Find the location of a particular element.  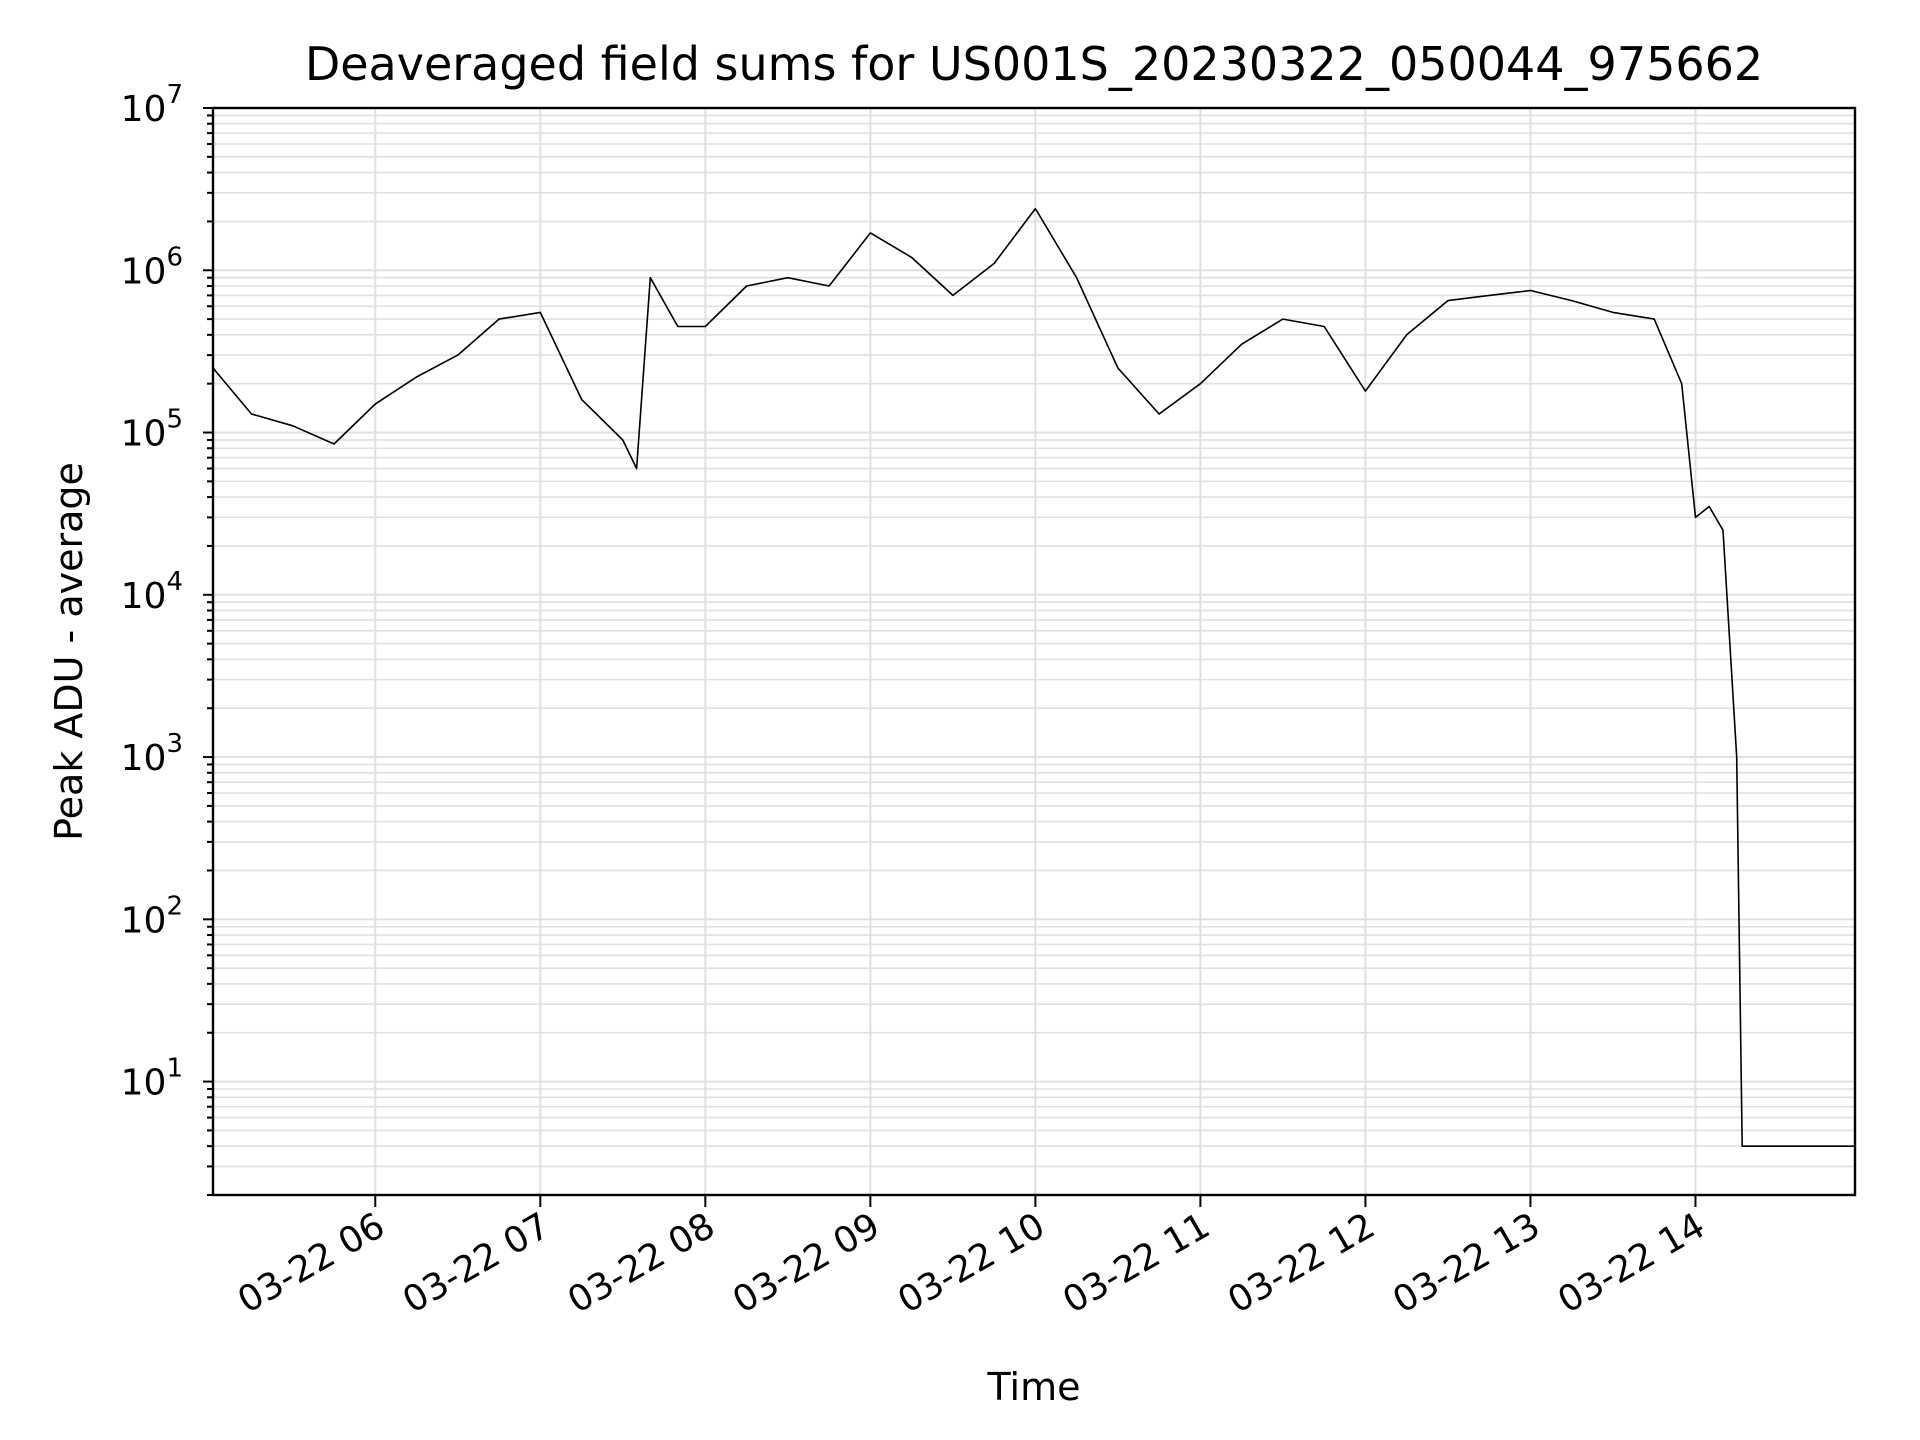

y-tick-label: 10⁴ is located at coordinates (152, 592).